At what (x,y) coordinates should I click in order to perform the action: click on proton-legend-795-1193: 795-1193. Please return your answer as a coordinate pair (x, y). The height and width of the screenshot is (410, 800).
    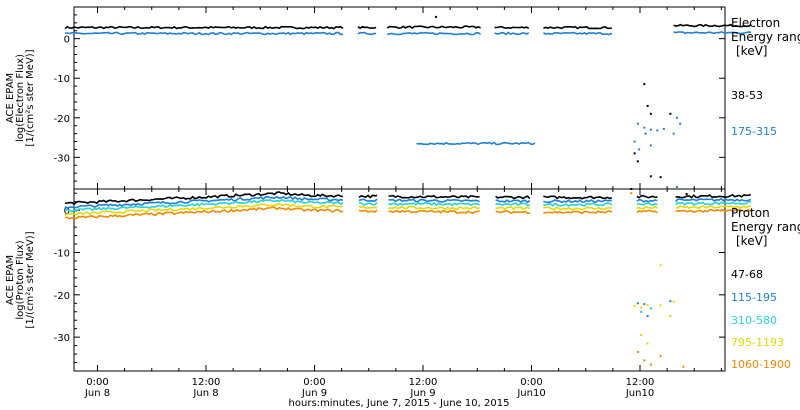
    Looking at the image, I should click on (757, 342).